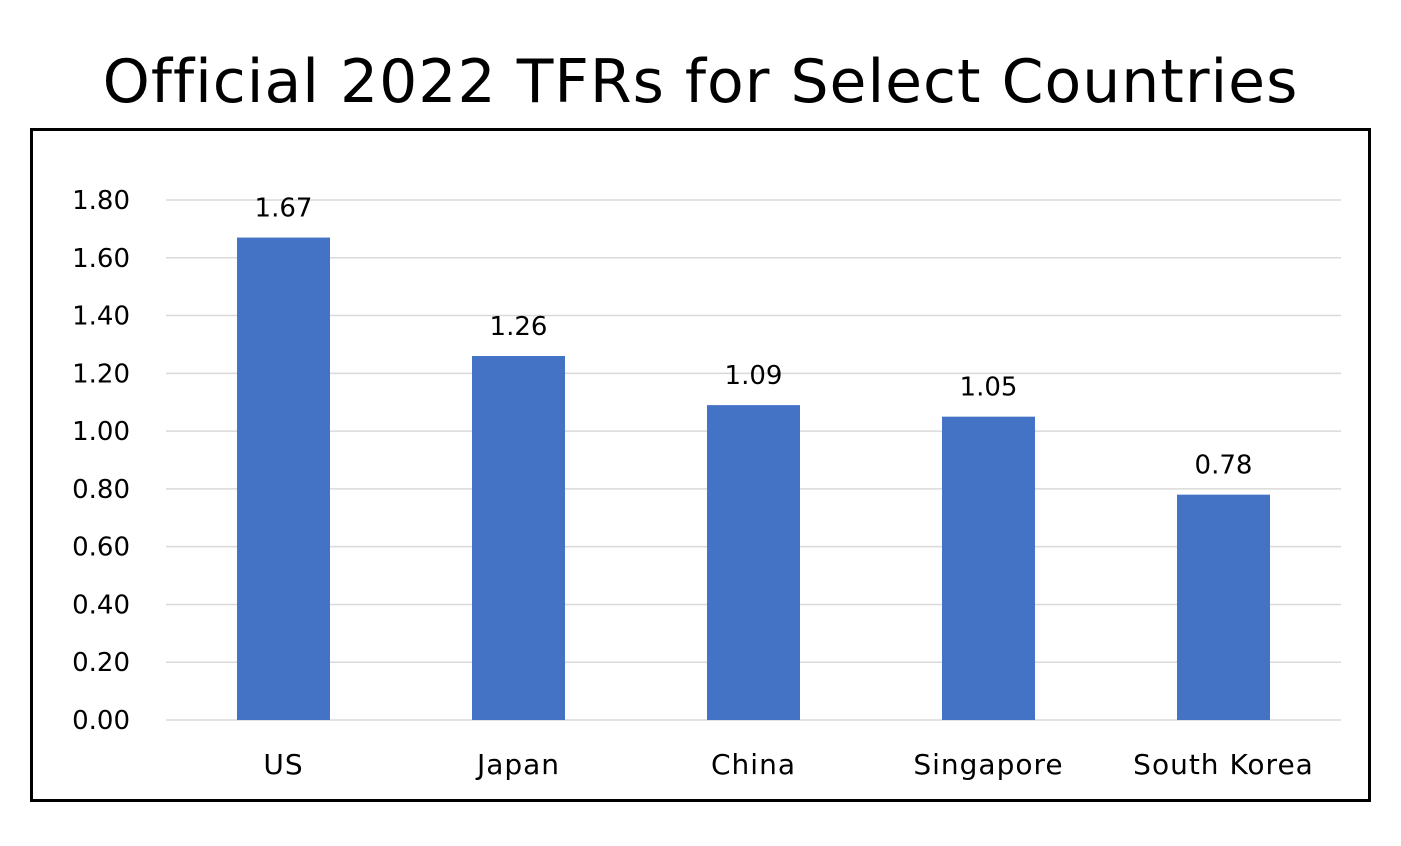 This screenshot has height=846, width=1401. Describe the element at coordinates (1224, 466) in the screenshot. I see `data-label: 0.78` at that location.